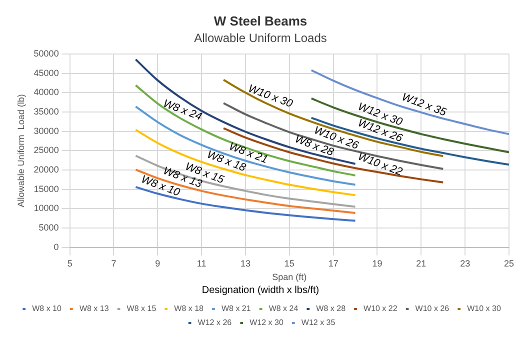  What do you see at coordinates (157, 263) in the screenshot?
I see `x-tick-label: 9` at bounding box center [157, 263].